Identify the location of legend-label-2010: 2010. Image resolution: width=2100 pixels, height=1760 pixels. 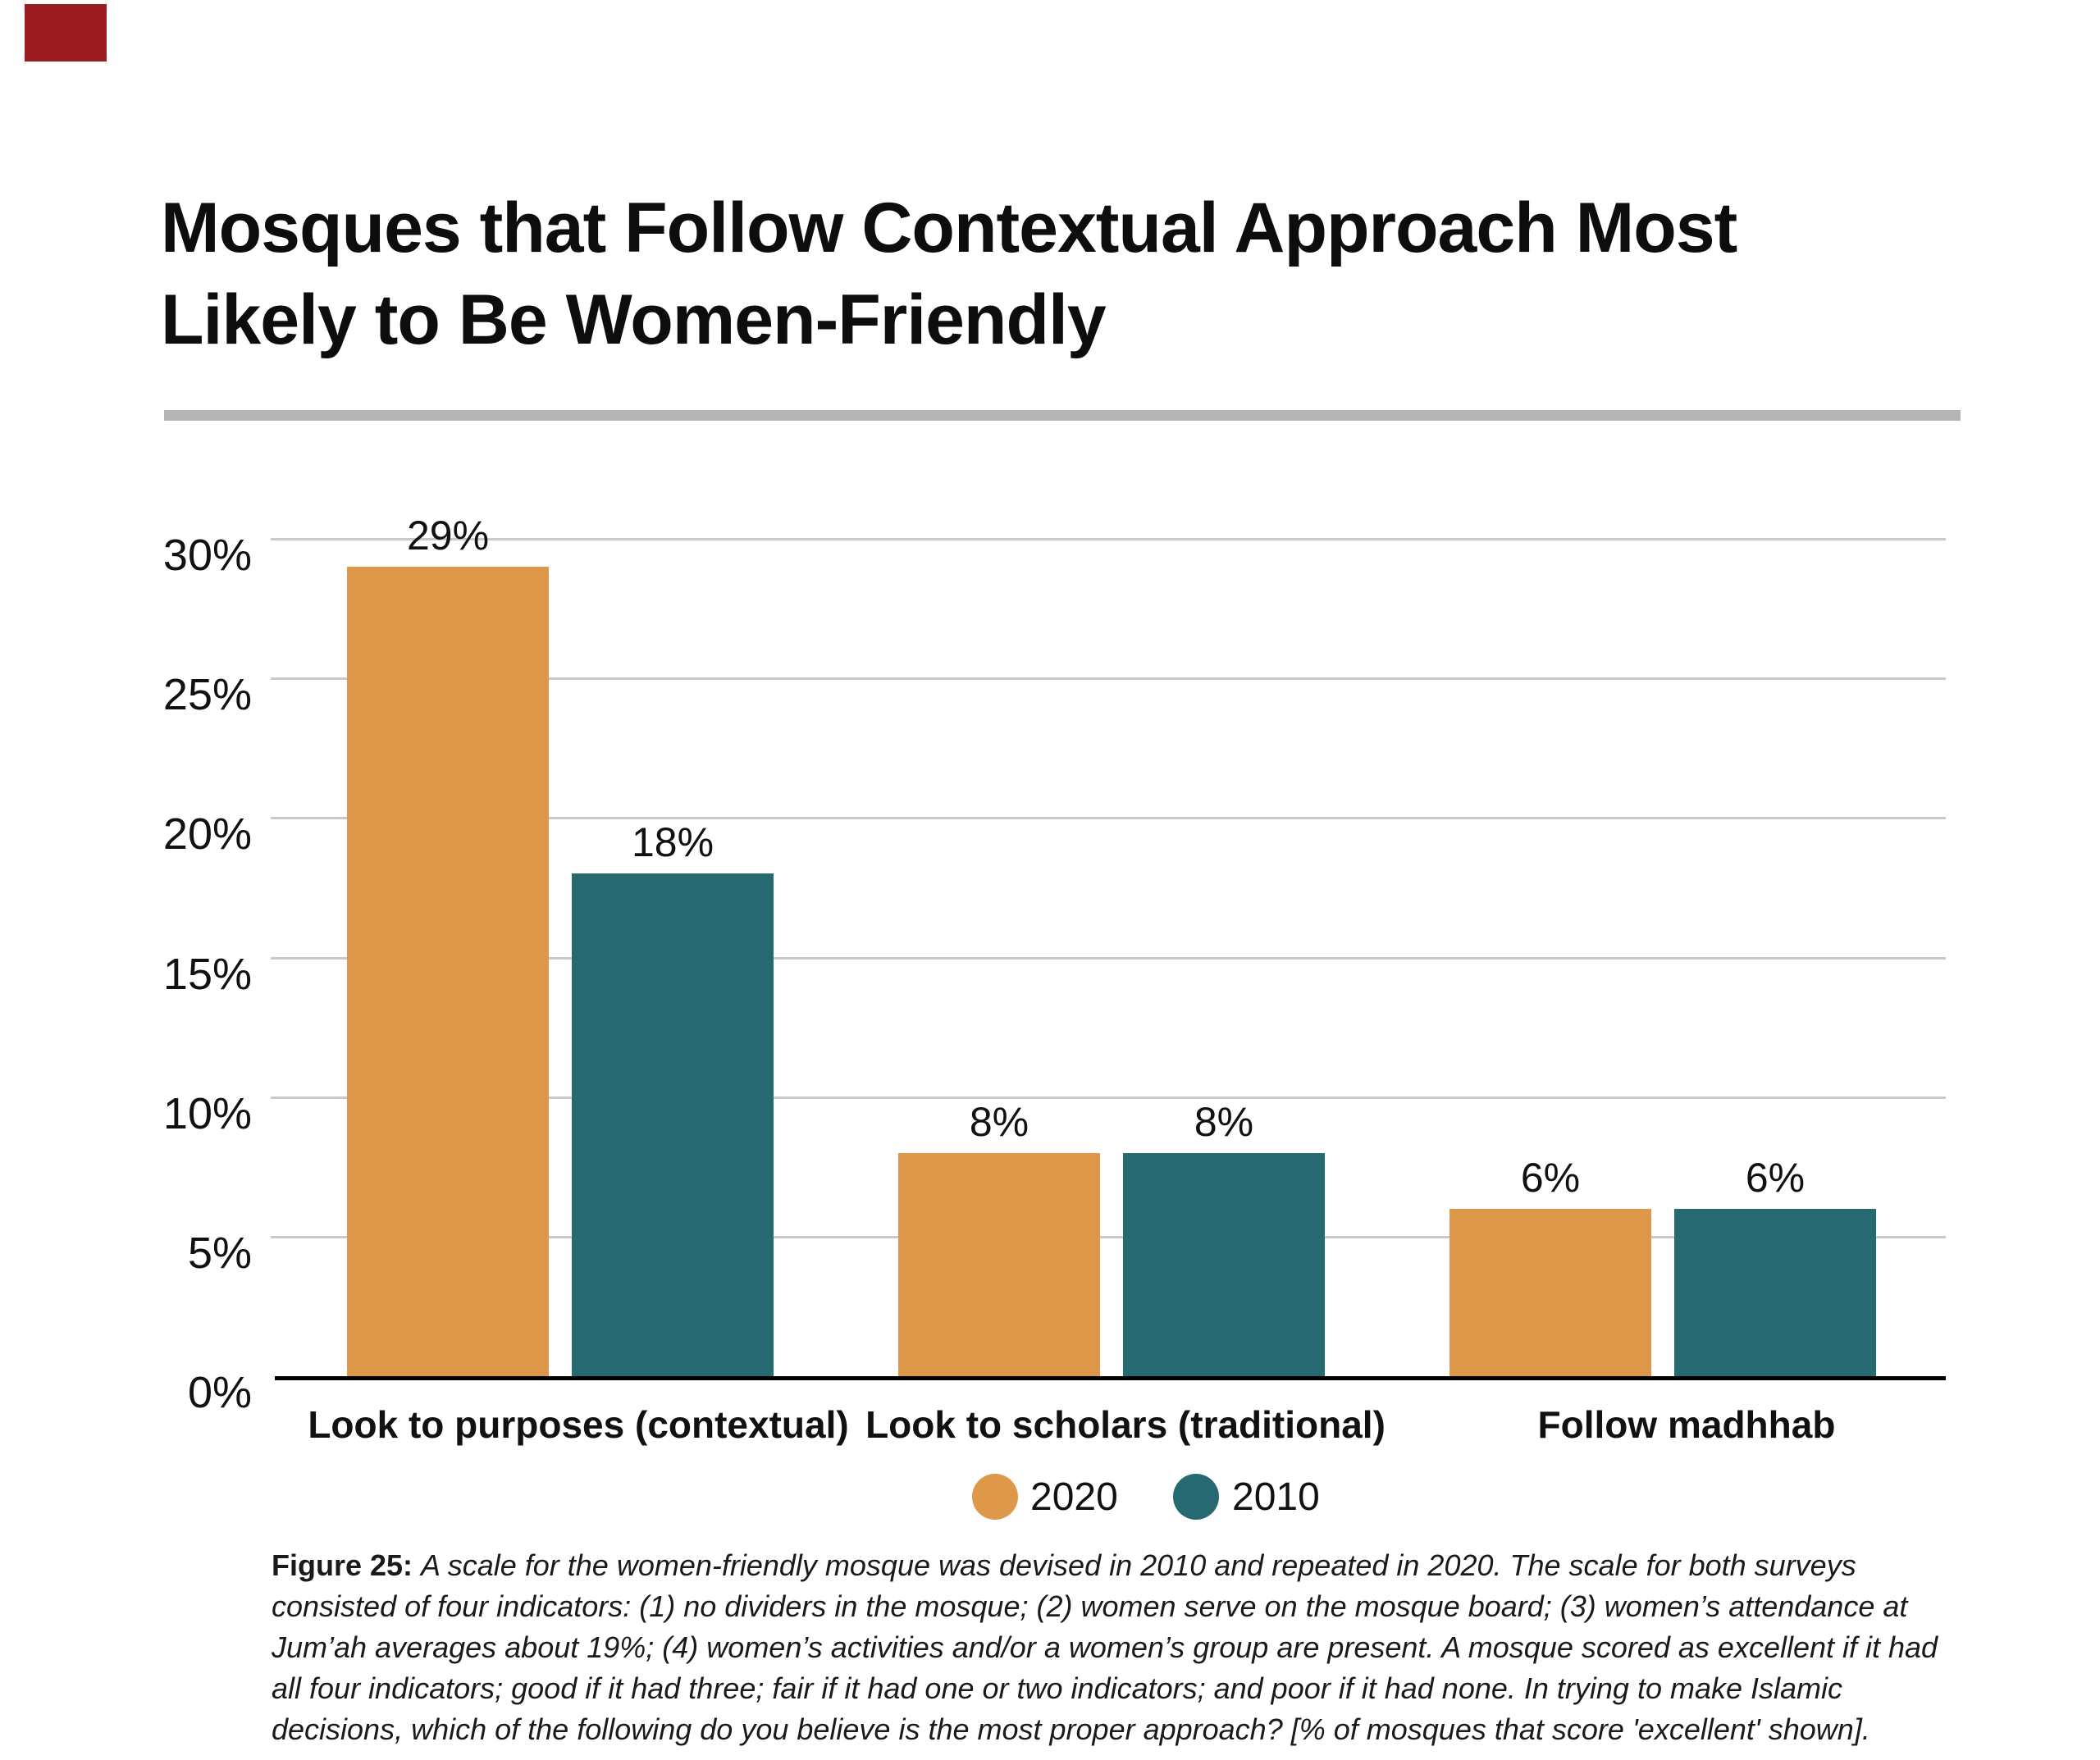
(1276, 1497).